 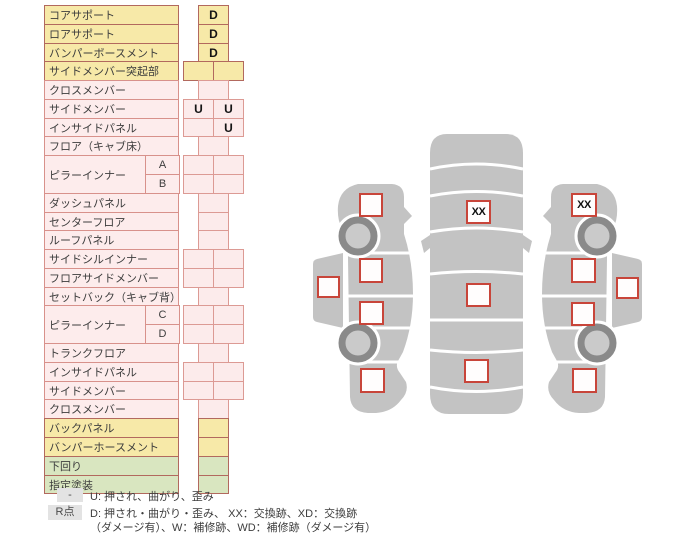 What do you see at coordinates (233, 528) in the screenshot?
I see `legend-line-3: （ダメージ有）、W：補修跡、WD：補修跡（ダメージ有）` at bounding box center [233, 528].